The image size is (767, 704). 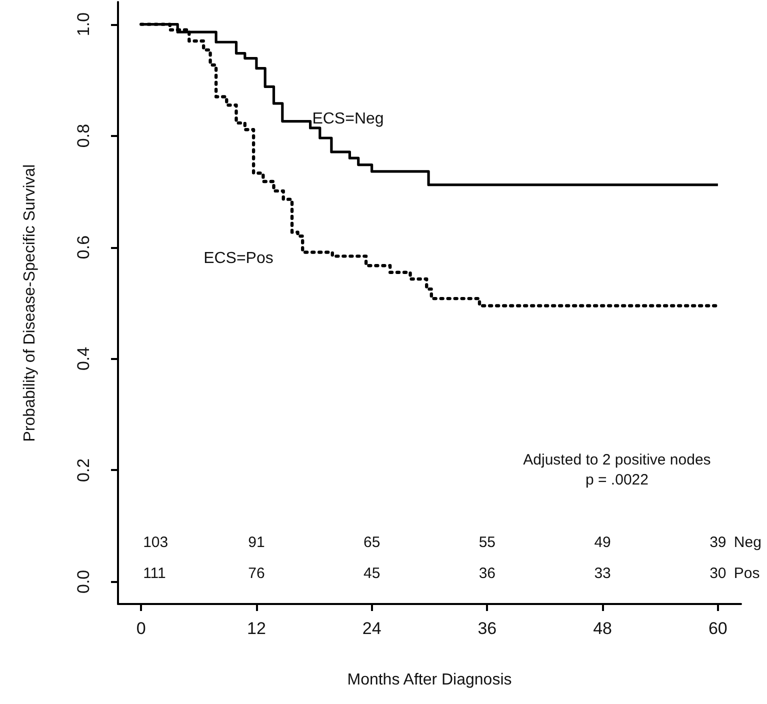 I want to click on x-tick-label: 24, so click(x=372, y=628).